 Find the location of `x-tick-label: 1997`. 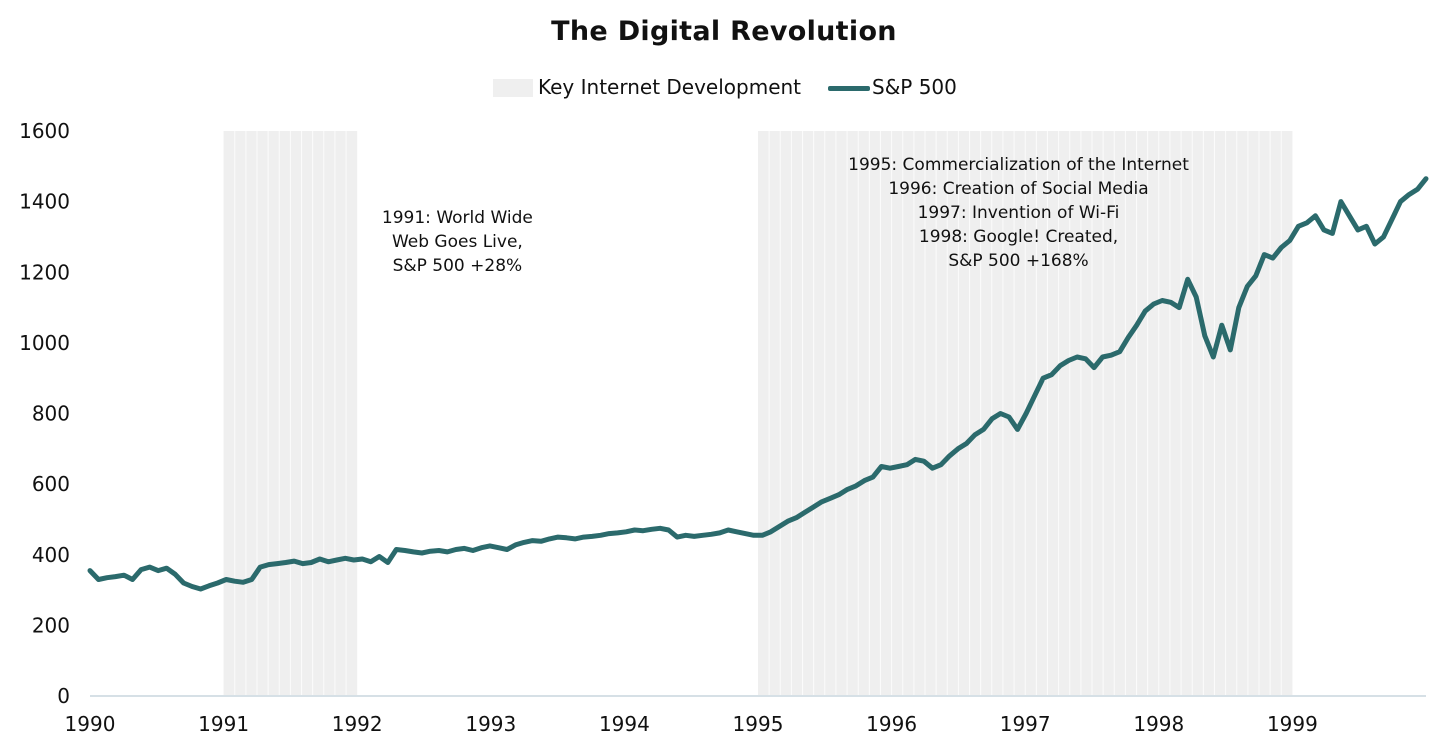

x-tick-label: 1997 is located at coordinates (1025, 724).